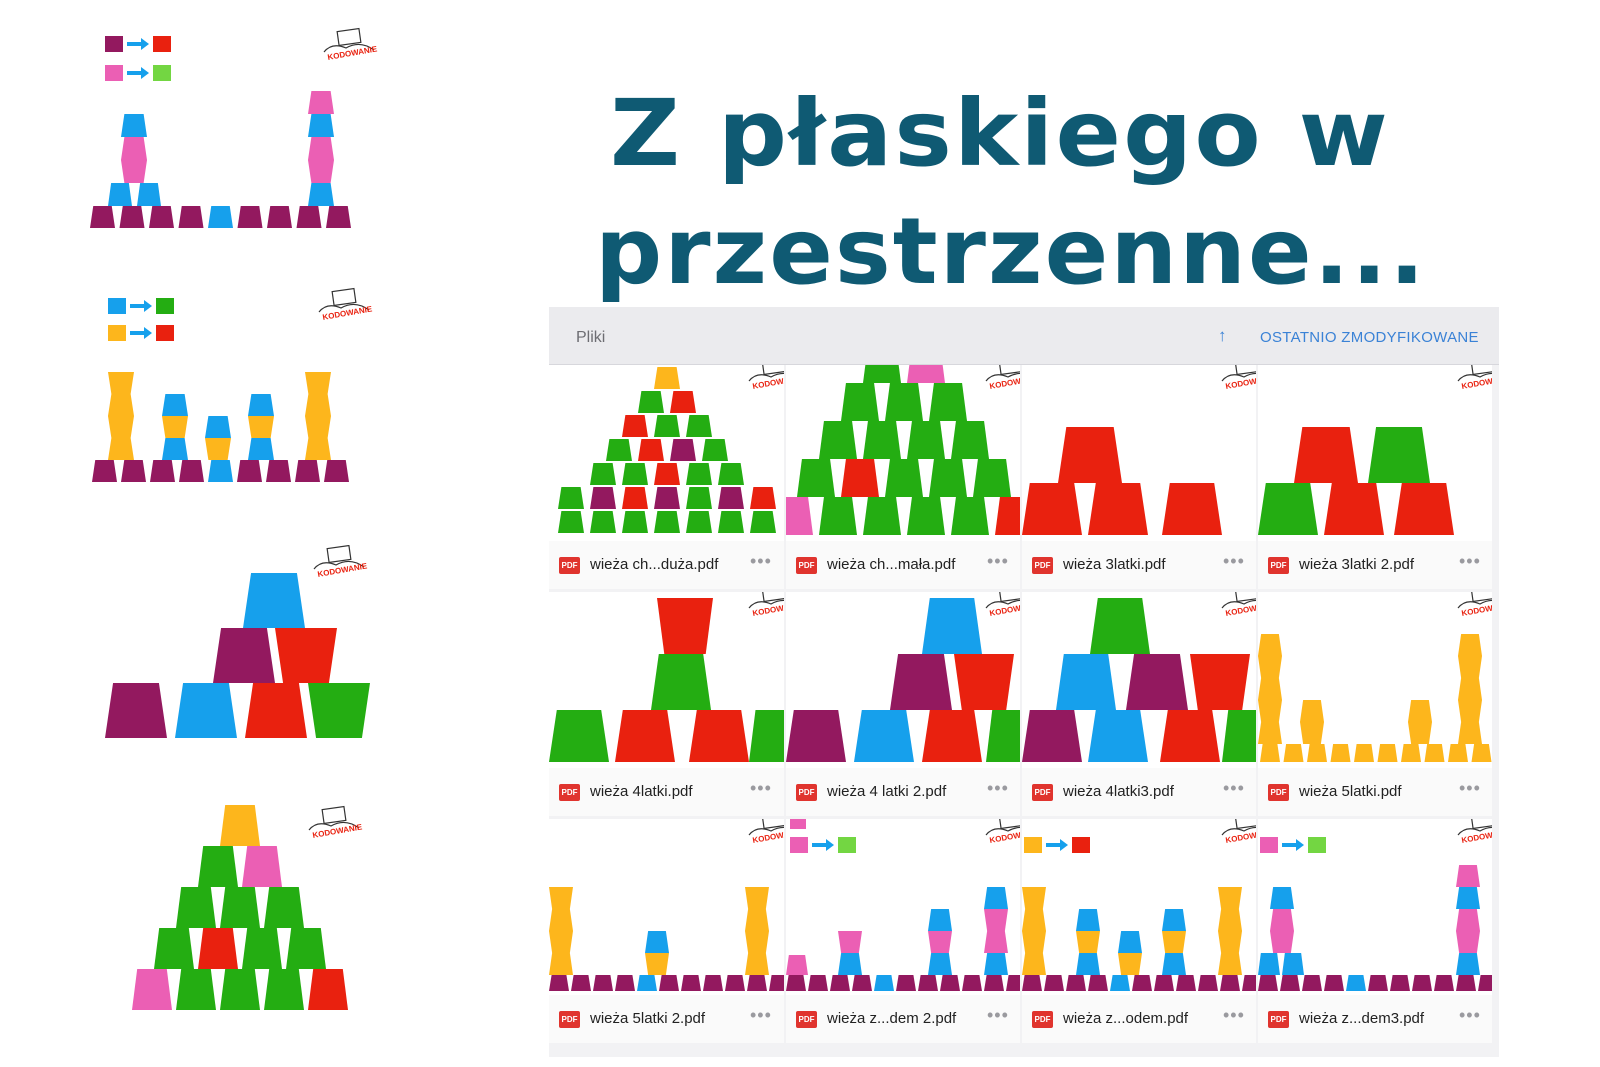 This screenshot has height=1067, width=1600. I want to click on file-tile: KODOWANIE PDF wieża z...dem3.pdf •••, so click(1375, 931).